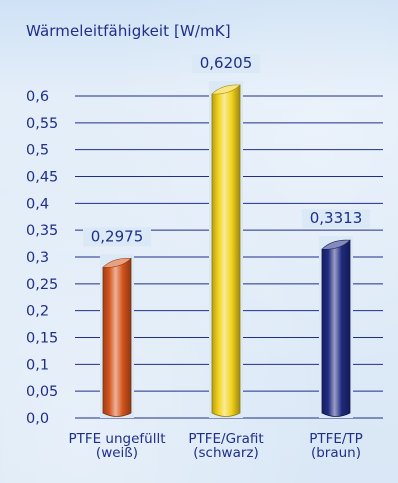  What do you see at coordinates (37, 365) in the screenshot?
I see `y-tick-label: 0,1` at bounding box center [37, 365].